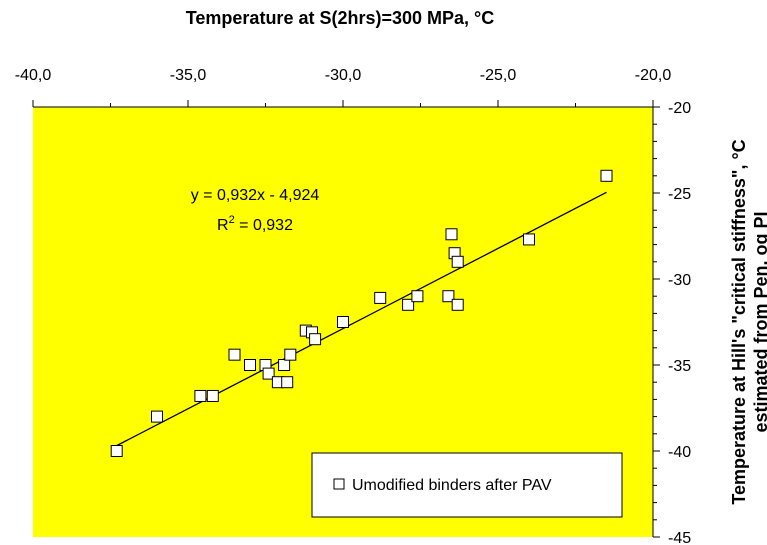  Describe the element at coordinates (679, 537) in the screenshot. I see `y-tick-label: -45` at that location.